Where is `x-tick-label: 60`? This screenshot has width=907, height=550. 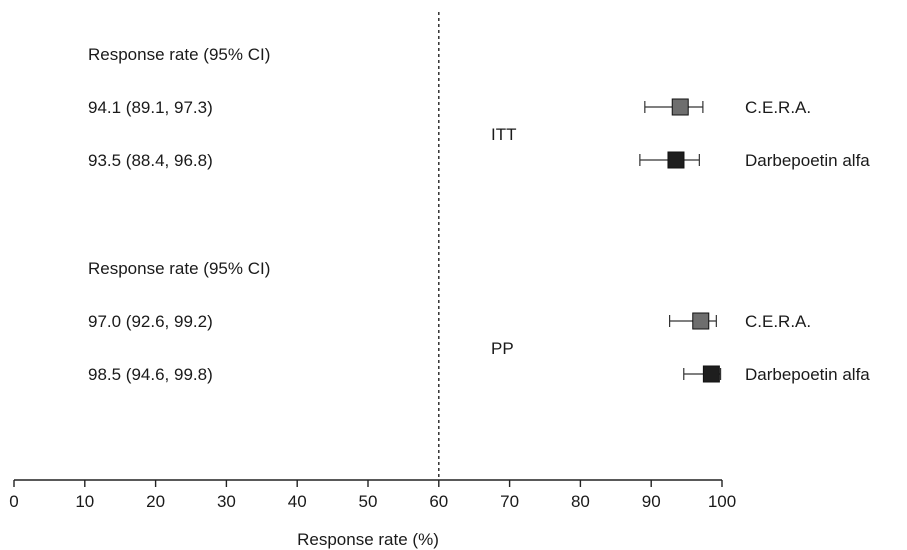
x-tick-label: 60 is located at coordinates (438, 501).